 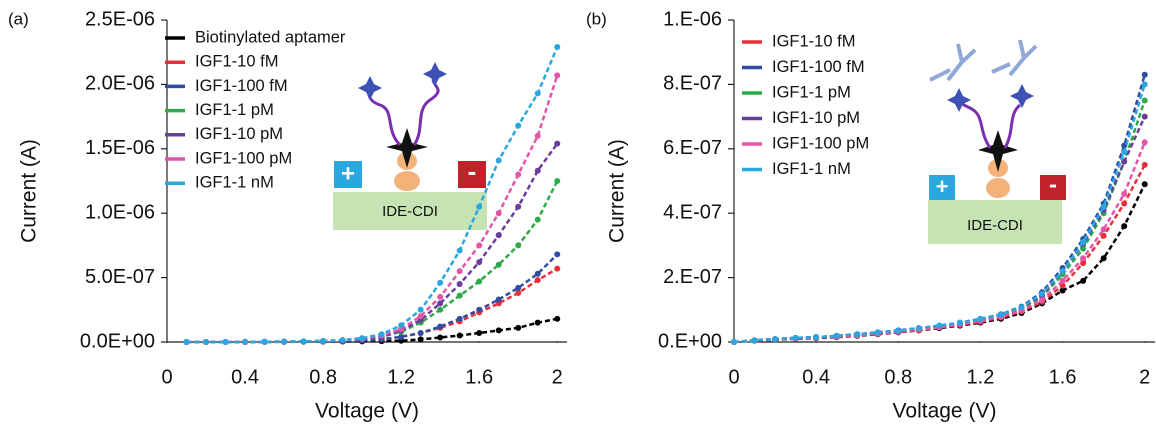 I want to click on legend-label: IGF1-100 pM, so click(x=243, y=158).